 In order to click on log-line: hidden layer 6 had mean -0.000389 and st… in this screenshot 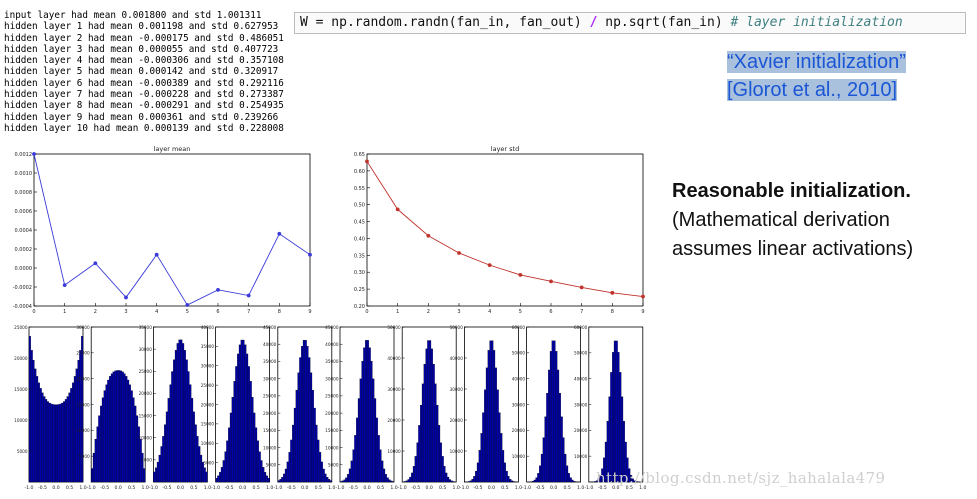, I will do `click(144, 83)`.